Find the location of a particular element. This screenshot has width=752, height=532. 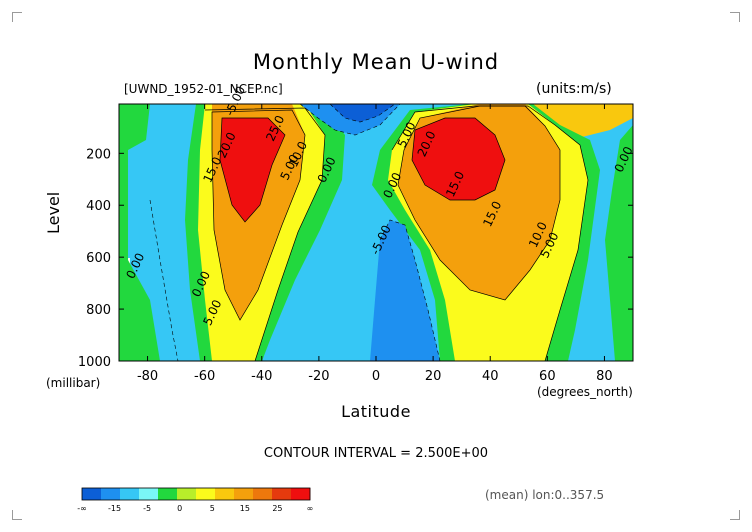

y-tick-label: 800 is located at coordinates (98, 310).